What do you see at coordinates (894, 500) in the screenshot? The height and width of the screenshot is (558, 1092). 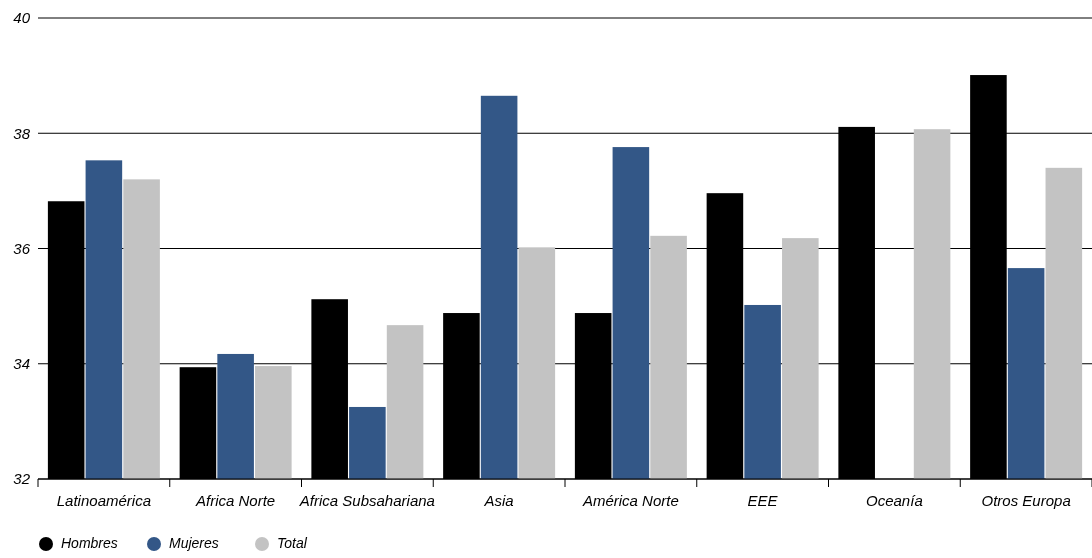 I see `x-tick-label: Oceanía` at bounding box center [894, 500].